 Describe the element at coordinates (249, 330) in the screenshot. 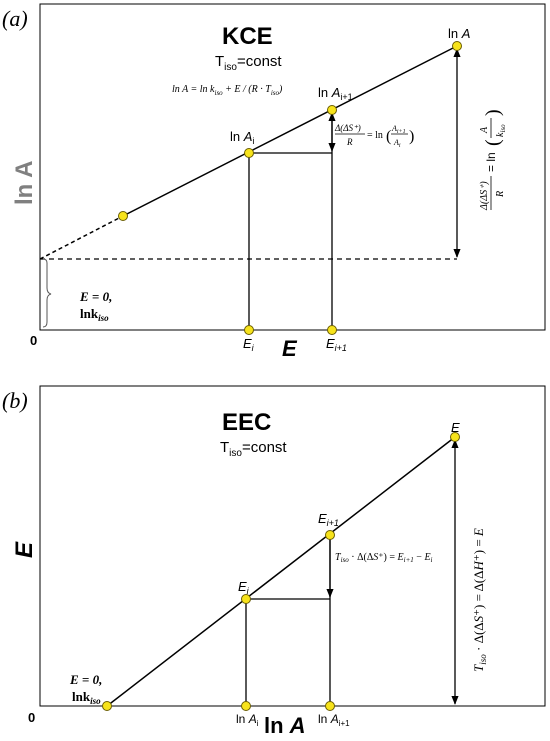

I see `panel-a-tick-point-i` at that location.